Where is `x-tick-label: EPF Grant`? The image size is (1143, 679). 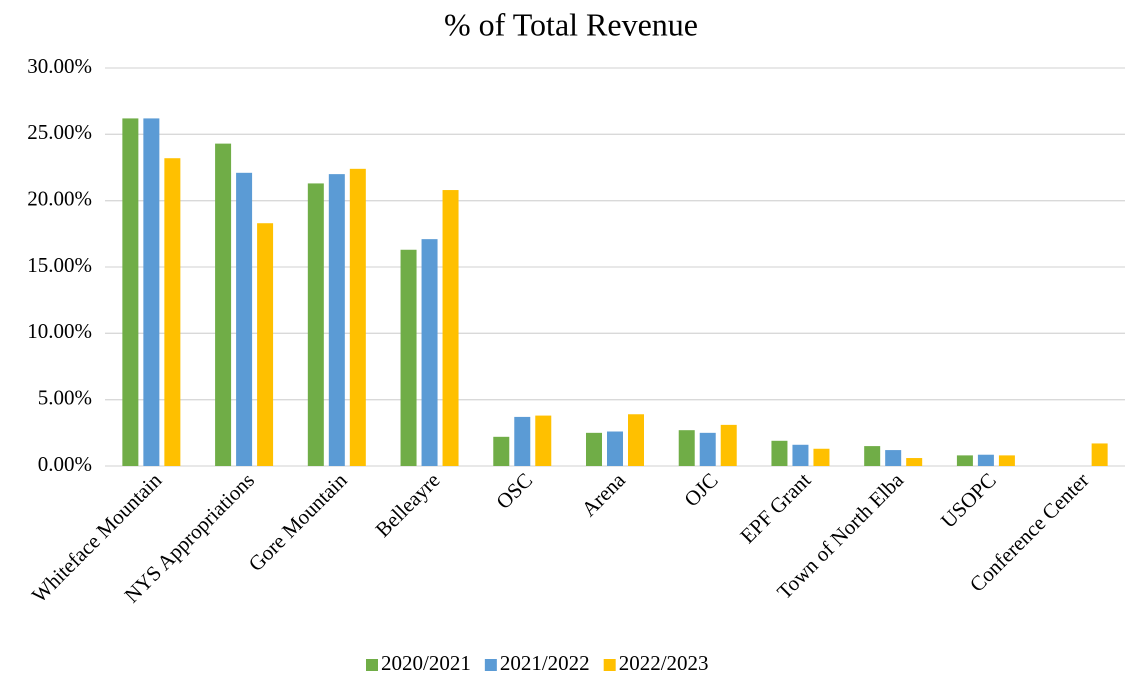 x-tick-label: EPF Grant is located at coordinates (775, 508).